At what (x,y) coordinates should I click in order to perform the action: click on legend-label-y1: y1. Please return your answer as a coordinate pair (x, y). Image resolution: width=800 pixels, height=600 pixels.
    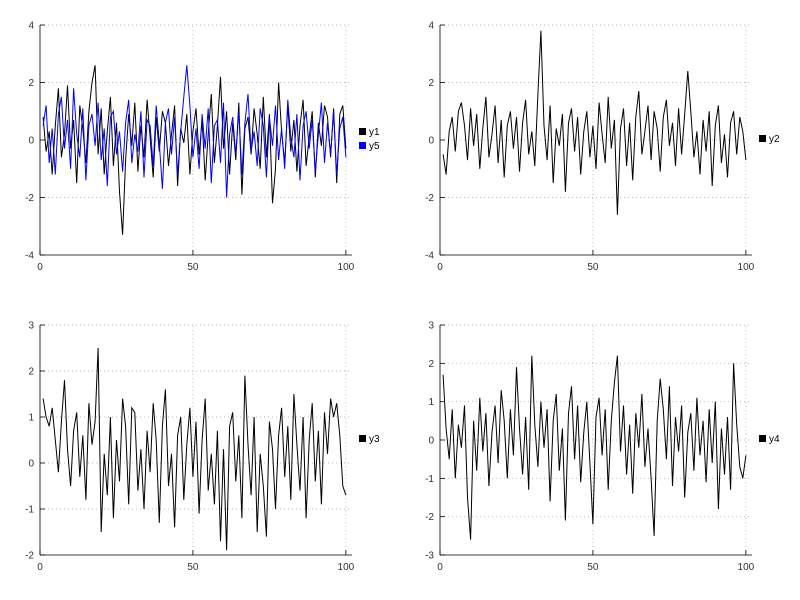
    Looking at the image, I should click on (374, 132).